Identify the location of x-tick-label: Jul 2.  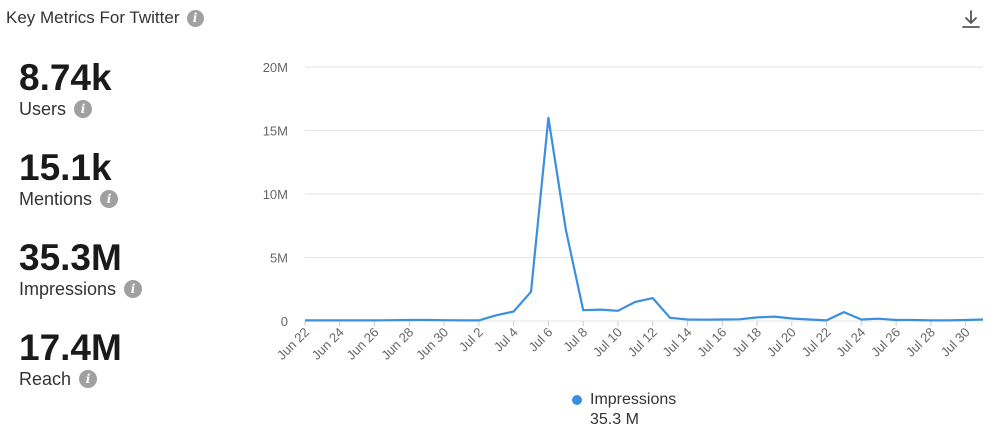
(471, 340).